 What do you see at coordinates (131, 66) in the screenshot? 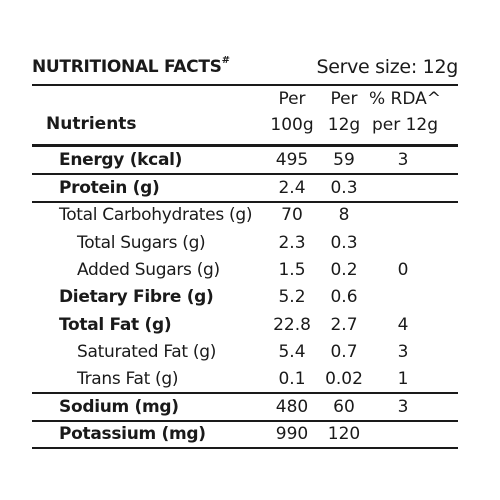
I see `page-title: NUTRITIONAL FACTS#` at bounding box center [131, 66].